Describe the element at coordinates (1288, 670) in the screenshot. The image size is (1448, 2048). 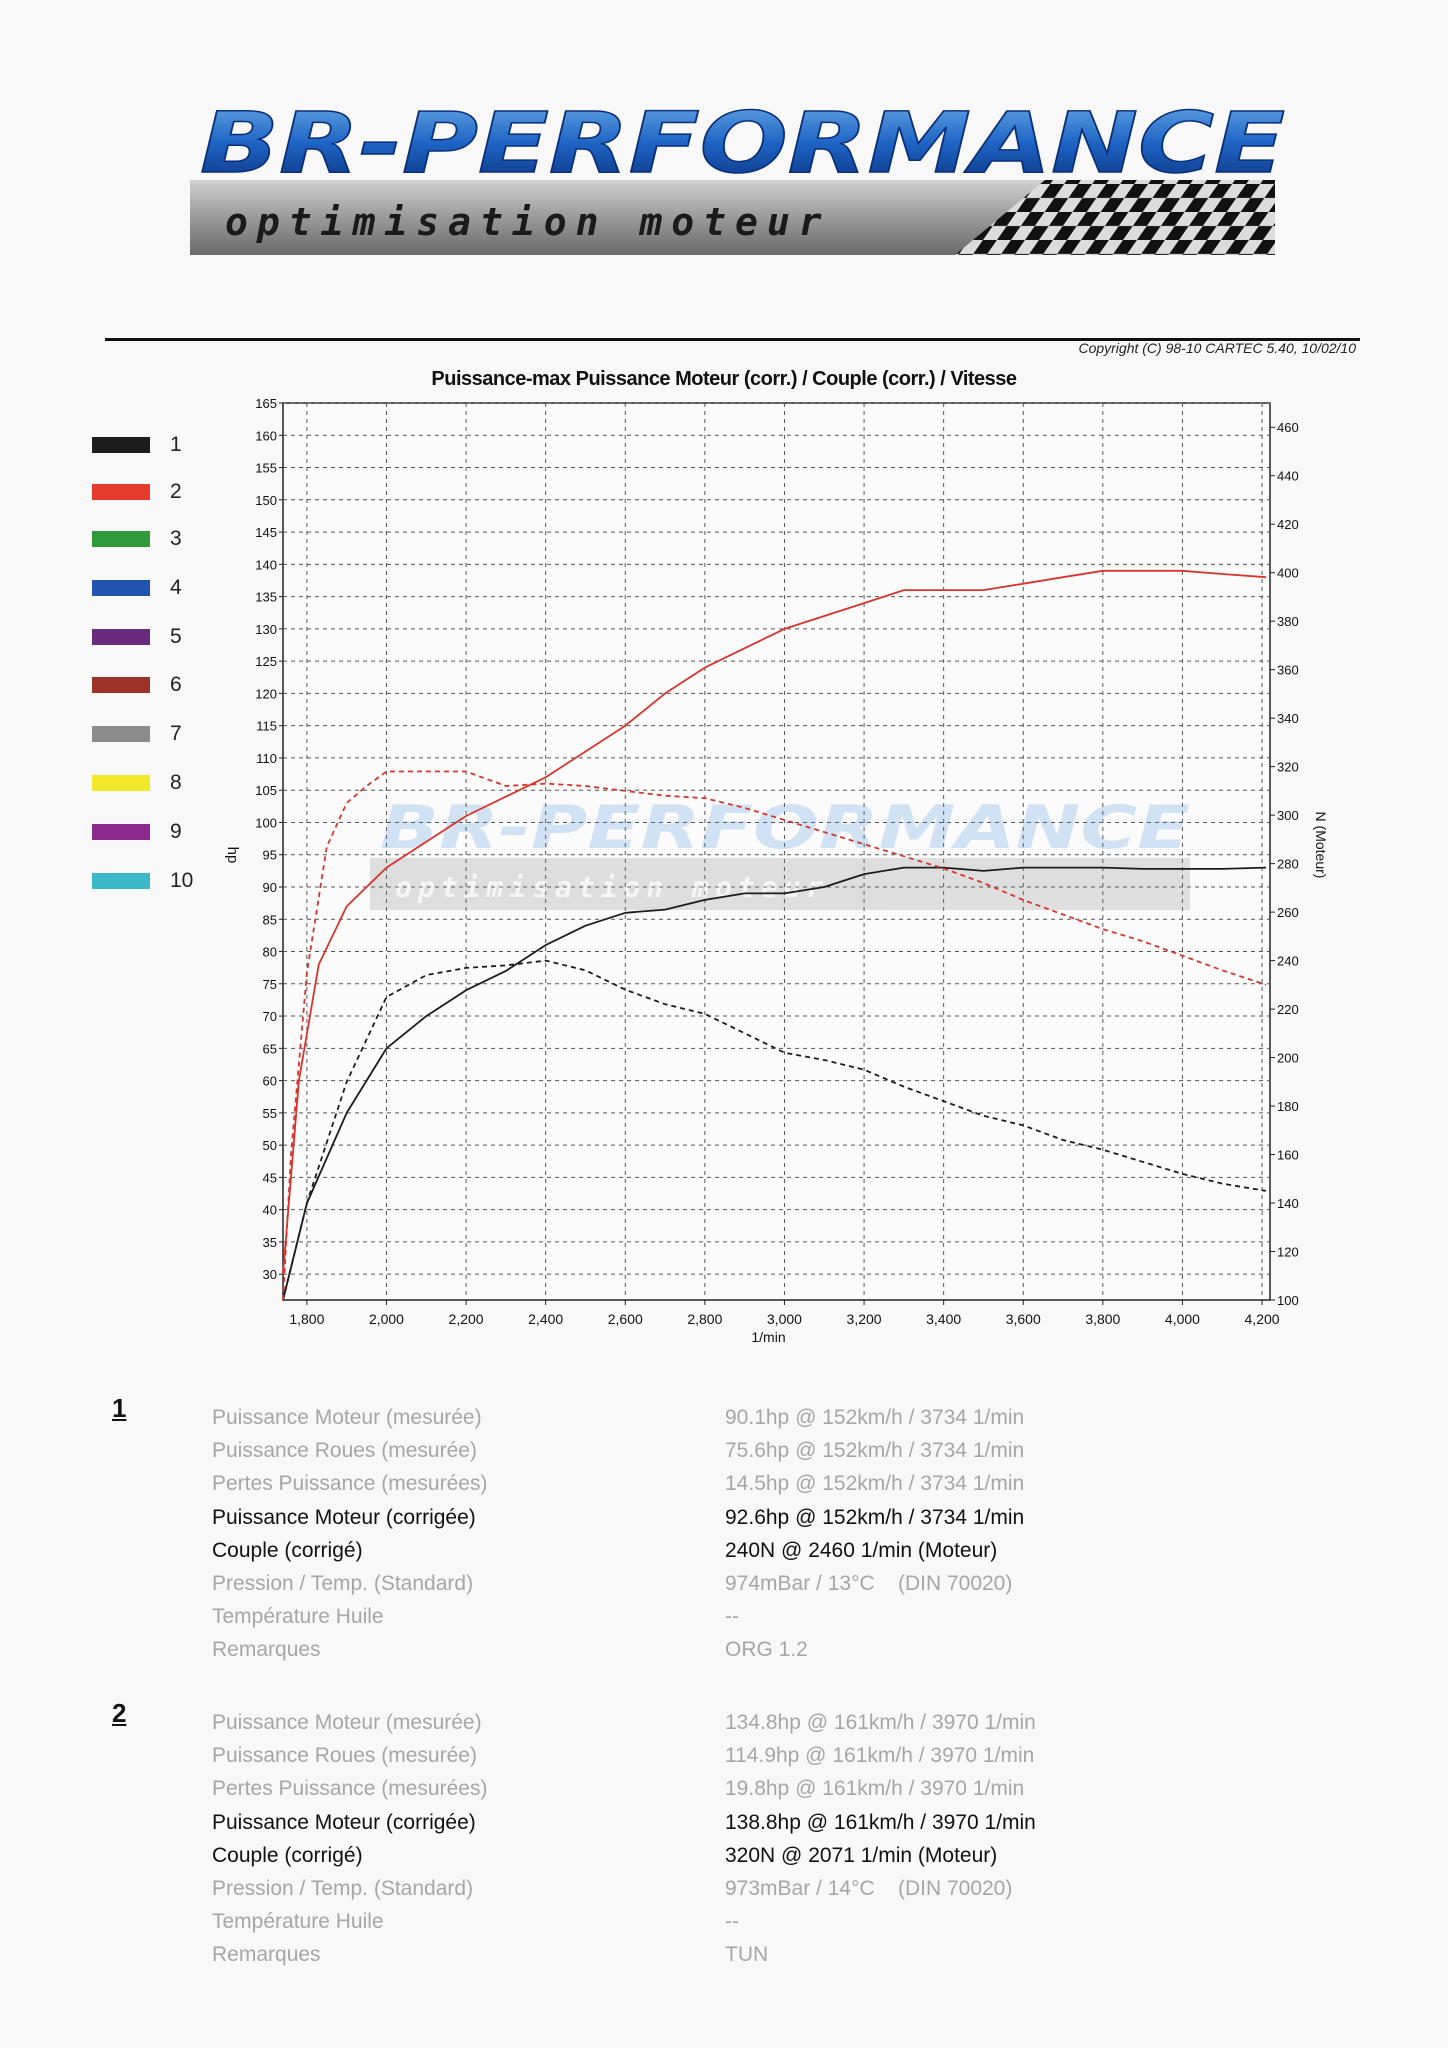
I see `y2-tick-label: 360` at that location.